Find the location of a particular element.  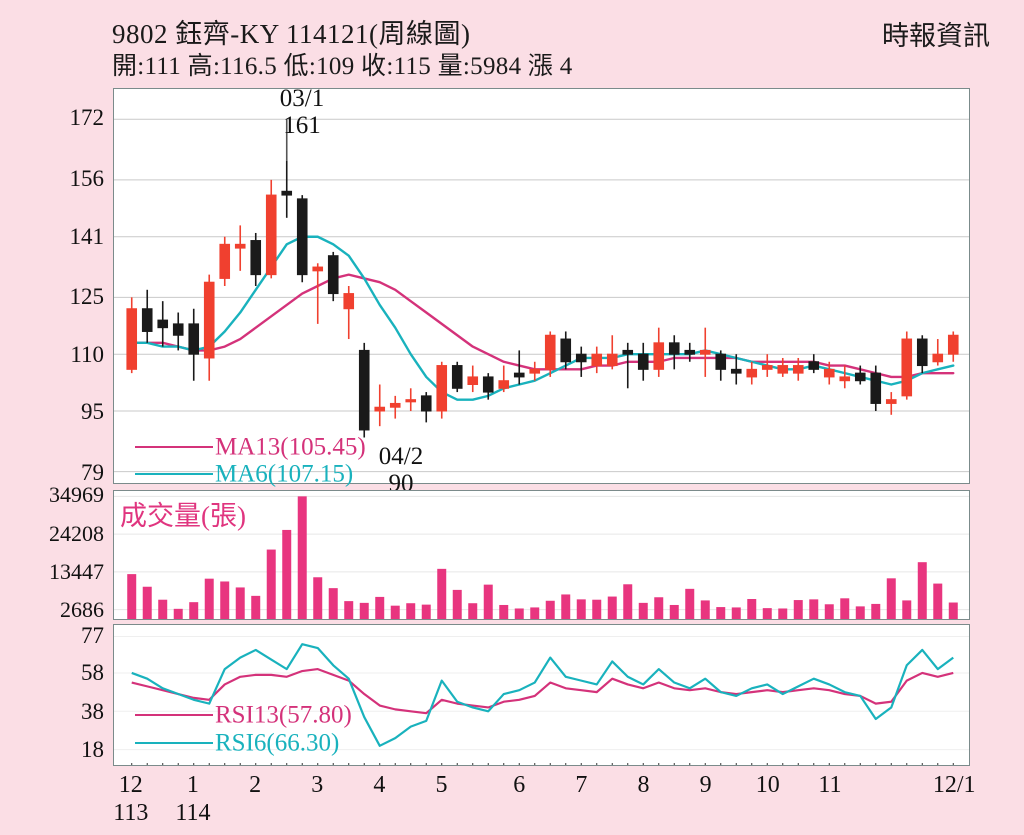

rsi6-label: RSI6(66.30) is located at coordinates (277, 743).